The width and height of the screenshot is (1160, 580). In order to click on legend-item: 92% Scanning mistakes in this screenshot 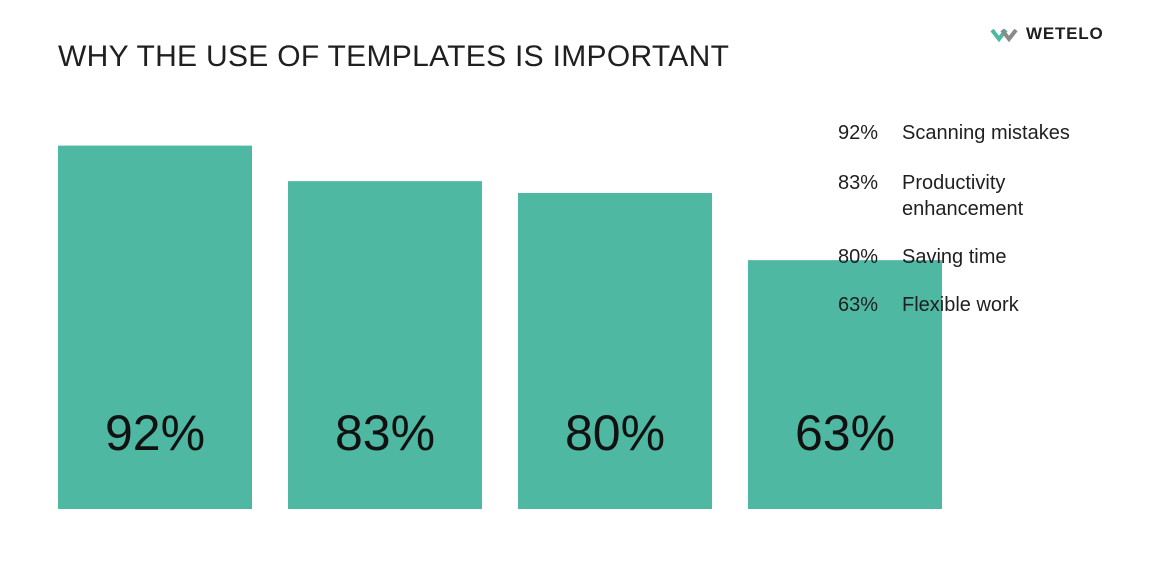, I will do `click(988, 133)`.